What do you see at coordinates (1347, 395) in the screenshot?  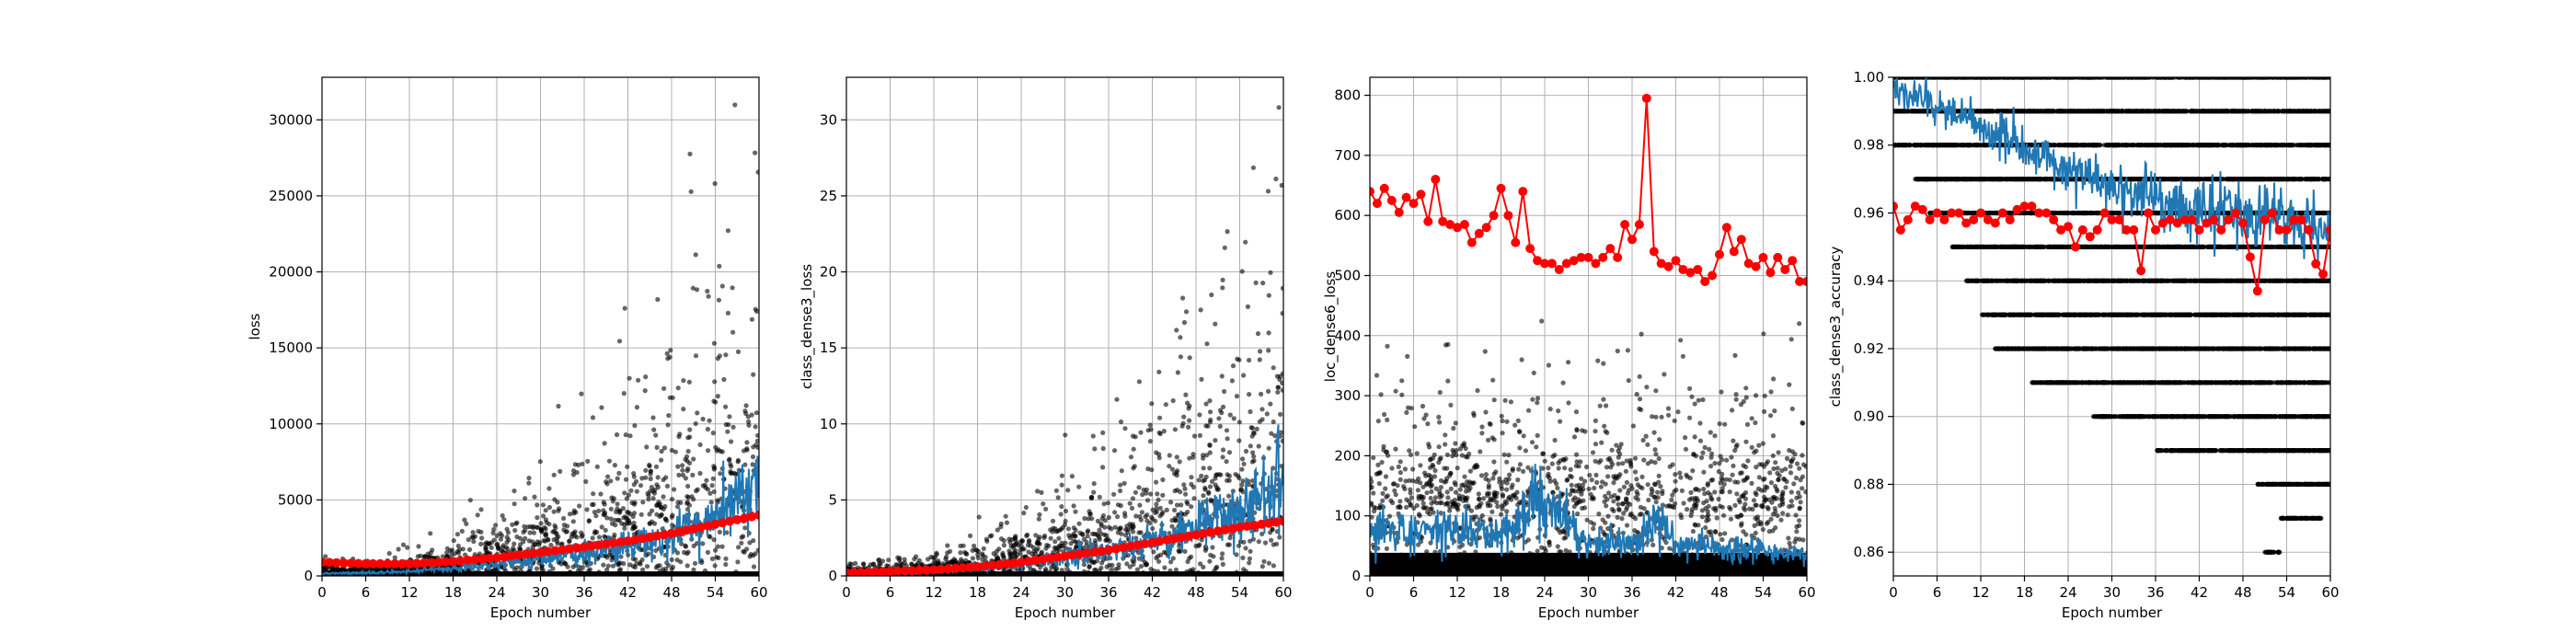 I see `y-tick-label: 300` at bounding box center [1347, 395].